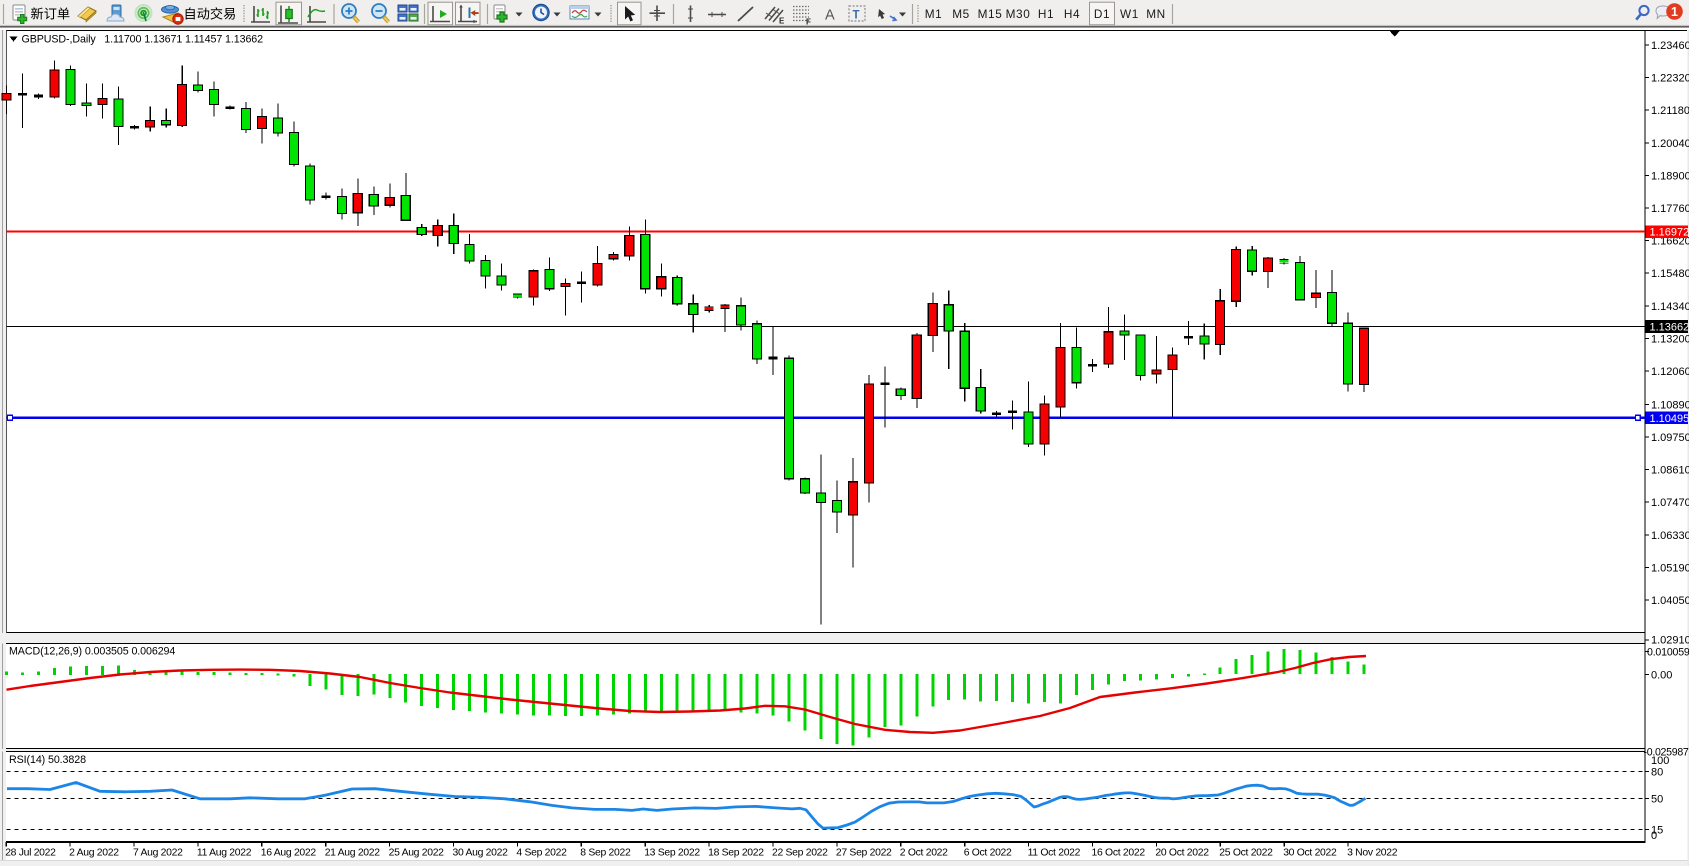 This screenshot has height=866, width=1689. What do you see at coordinates (1670, 568) in the screenshot?
I see `svg-text: 1.05190` at bounding box center [1670, 568].